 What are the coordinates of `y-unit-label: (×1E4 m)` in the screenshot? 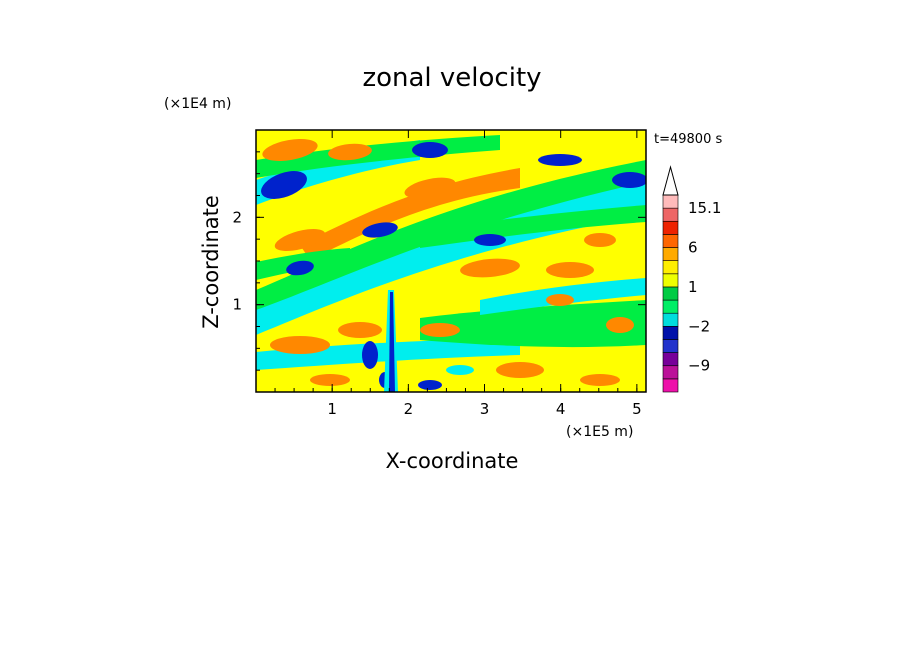 It's located at (197, 104).